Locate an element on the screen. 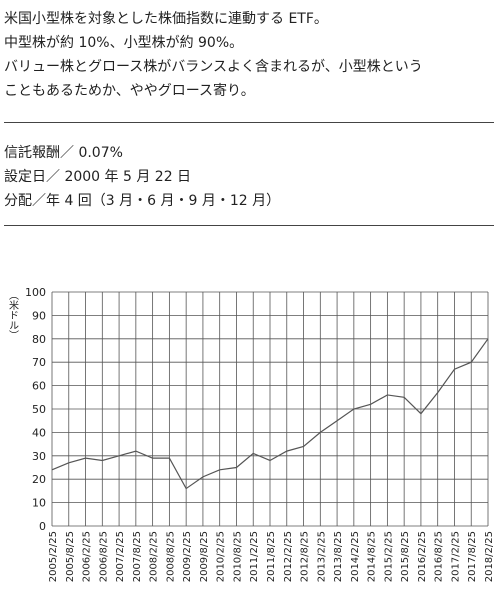  x-tick-label: 2016/2/25 is located at coordinates (422, 556).